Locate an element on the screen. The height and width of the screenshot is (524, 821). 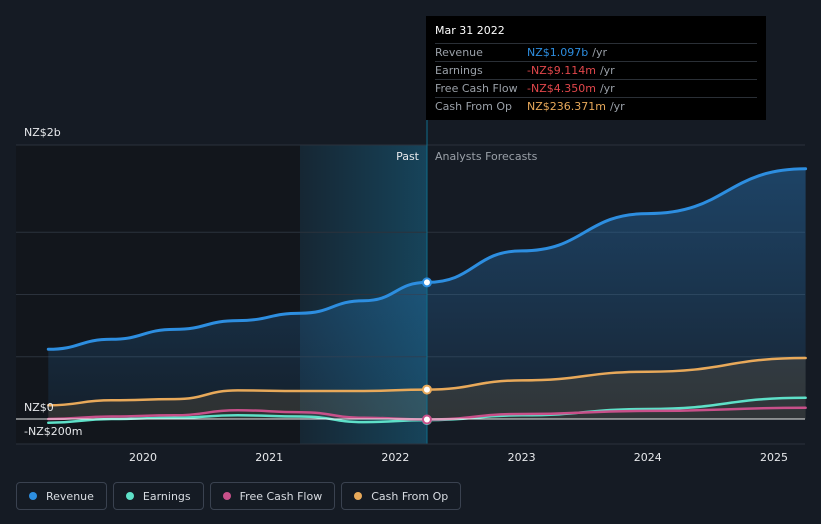
free-cash-flow-line is located at coordinates (427, 413).